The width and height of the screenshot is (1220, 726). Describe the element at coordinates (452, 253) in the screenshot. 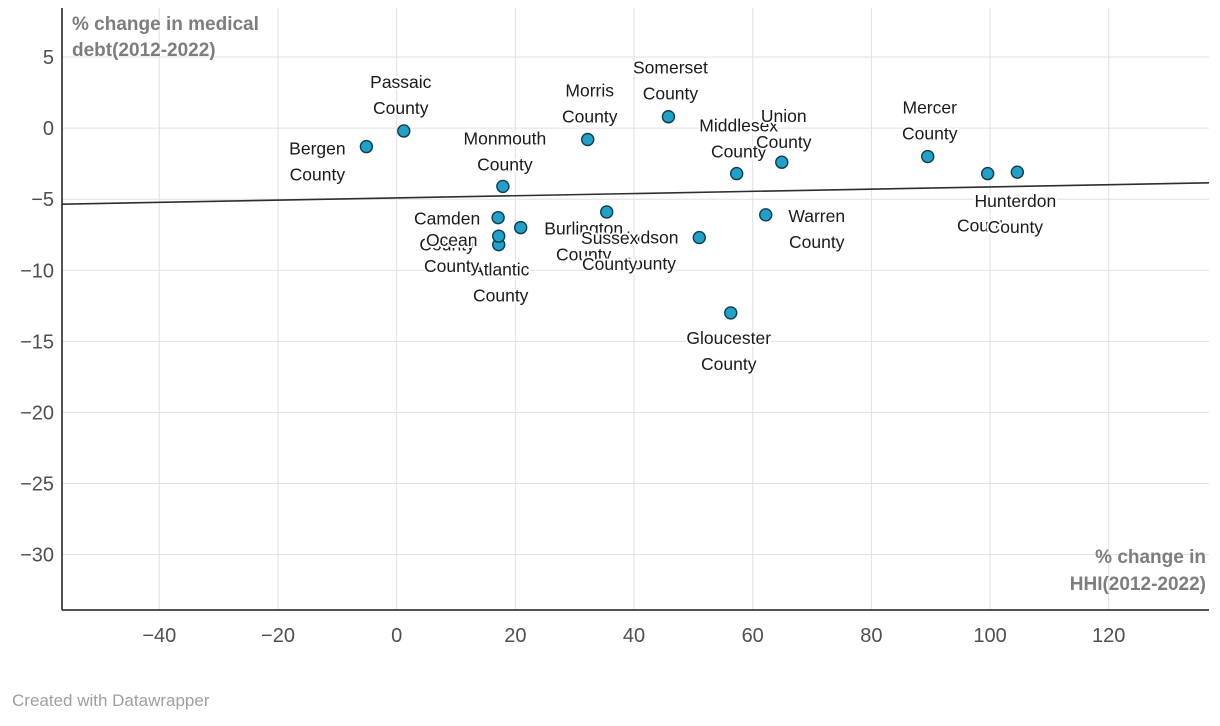

I see `point-label: Ocean County` at that location.